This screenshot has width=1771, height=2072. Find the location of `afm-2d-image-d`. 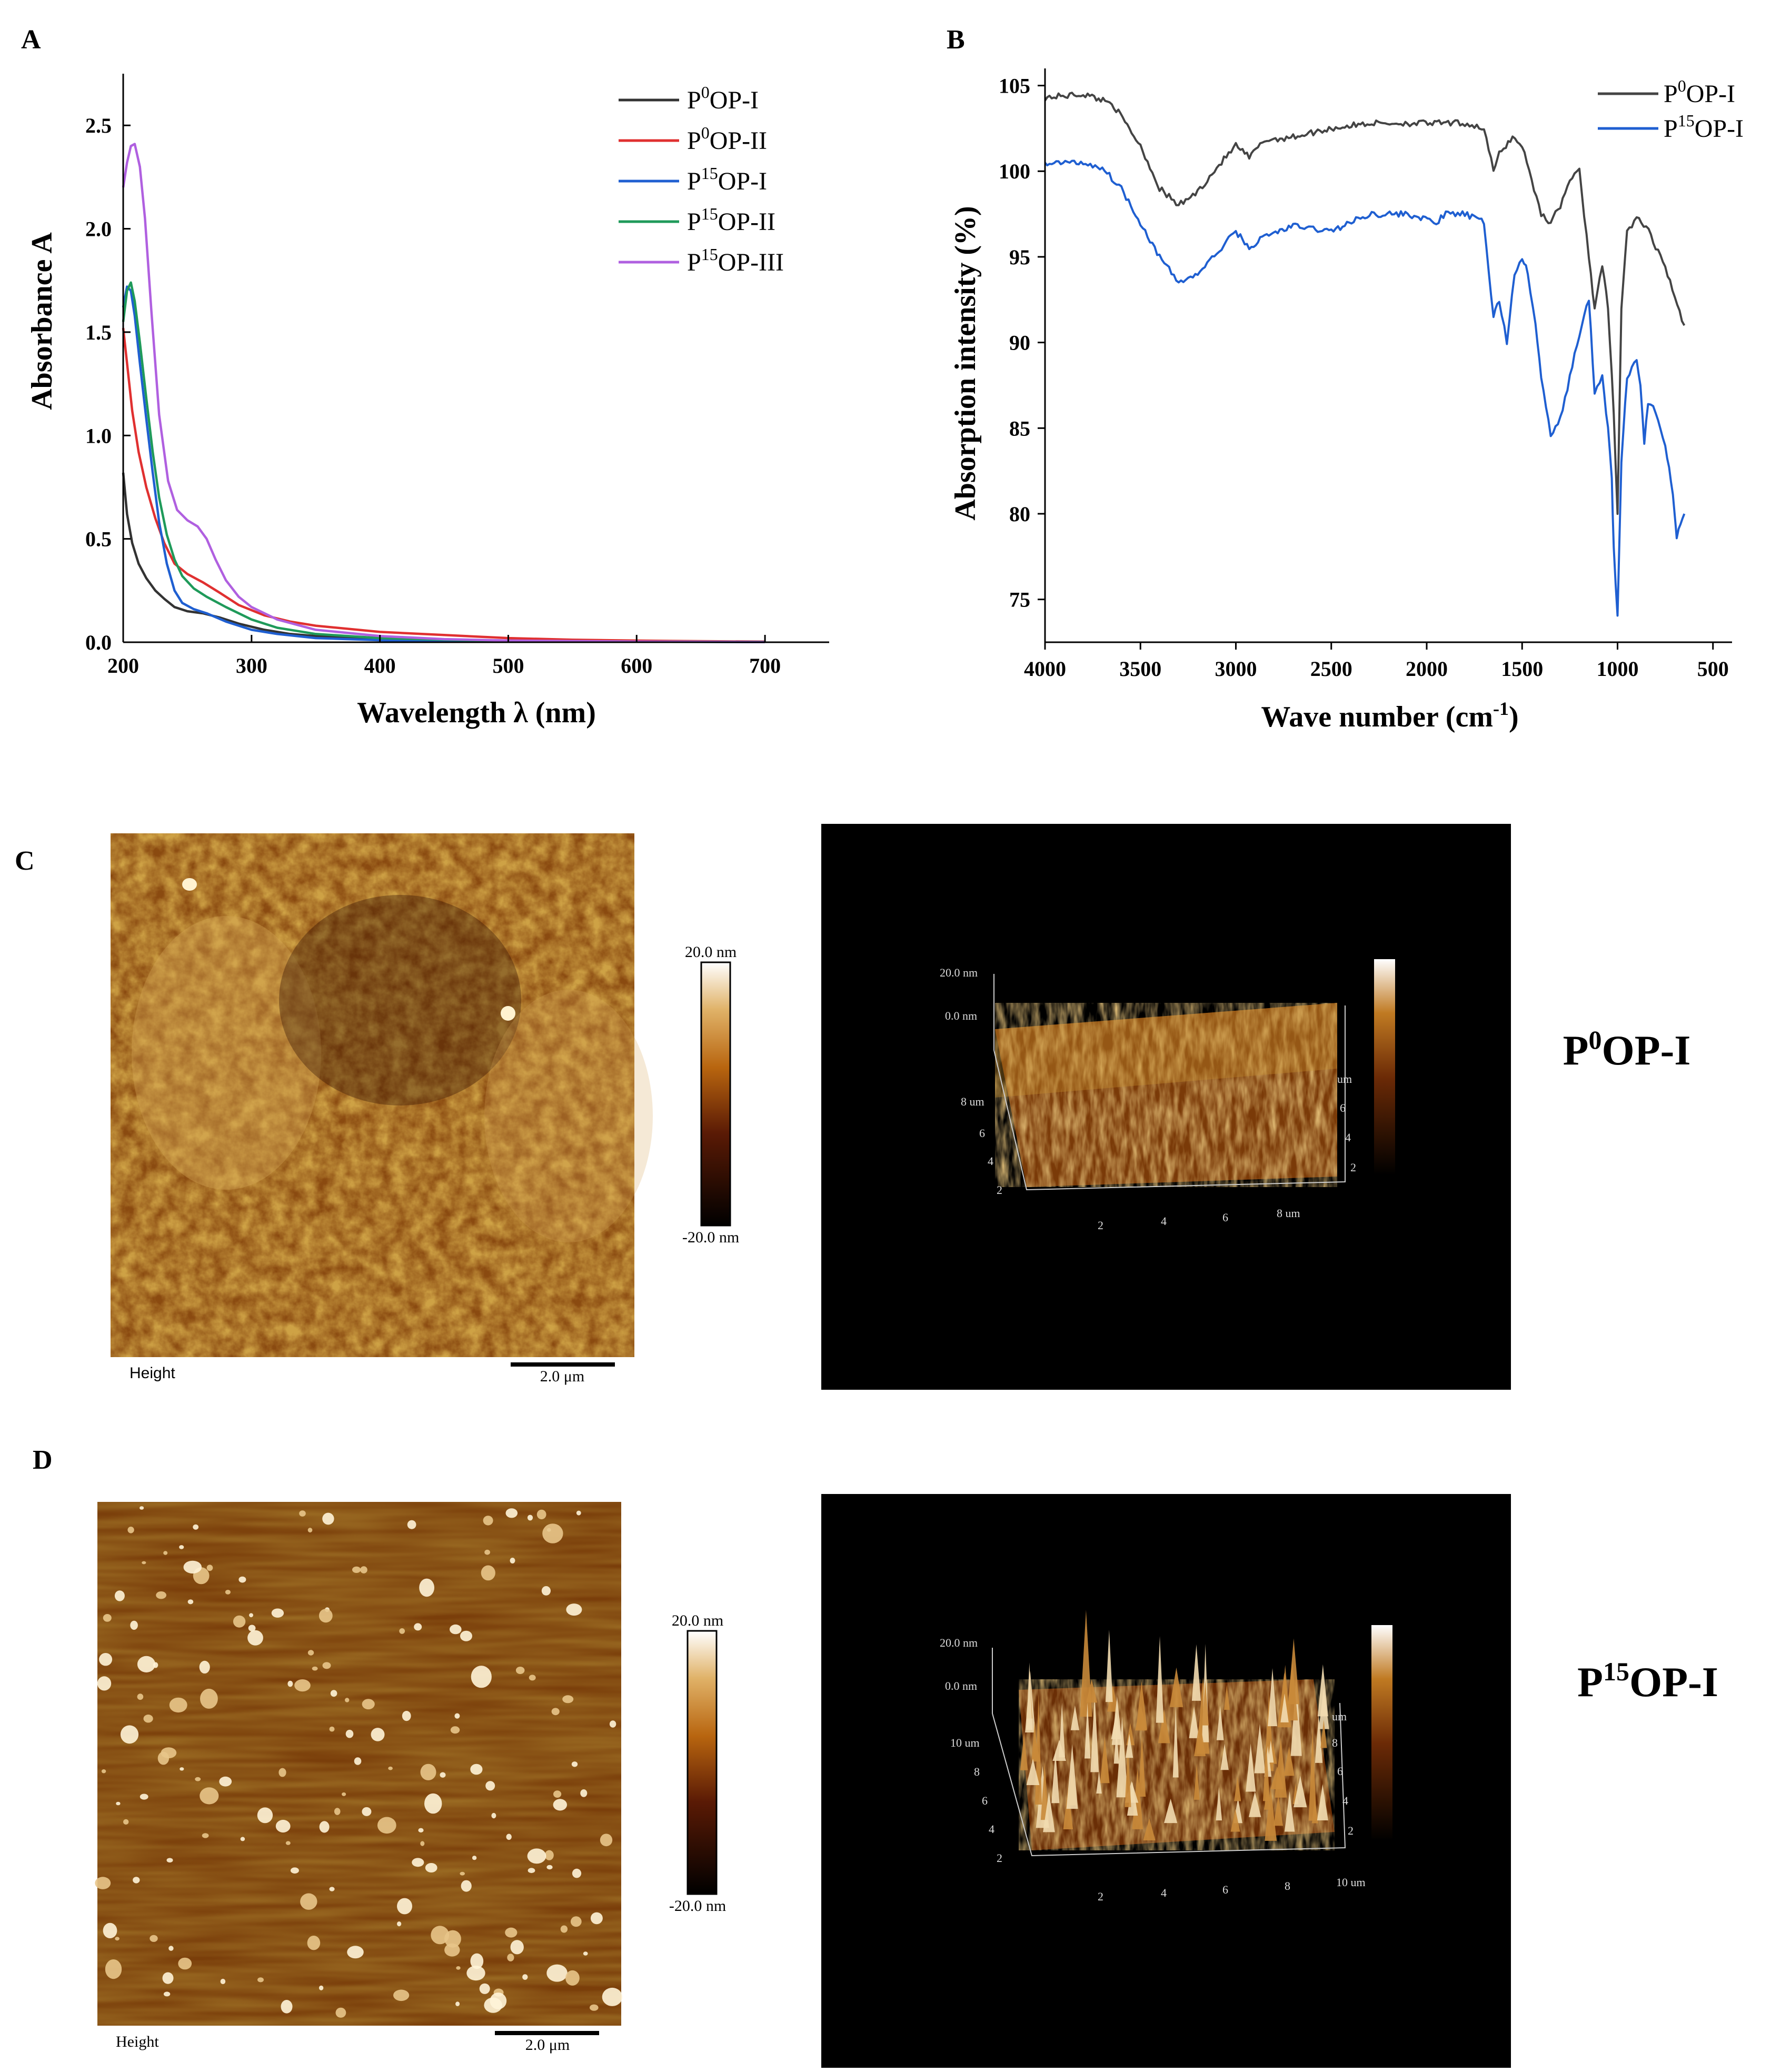

afm-2d-image-d is located at coordinates (359, 1764).